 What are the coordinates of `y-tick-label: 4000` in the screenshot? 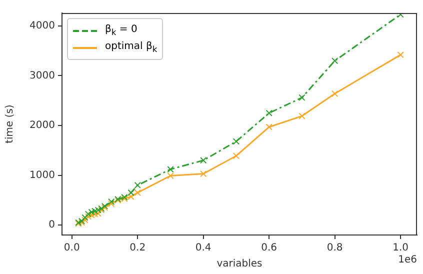 It's located at (42, 26).